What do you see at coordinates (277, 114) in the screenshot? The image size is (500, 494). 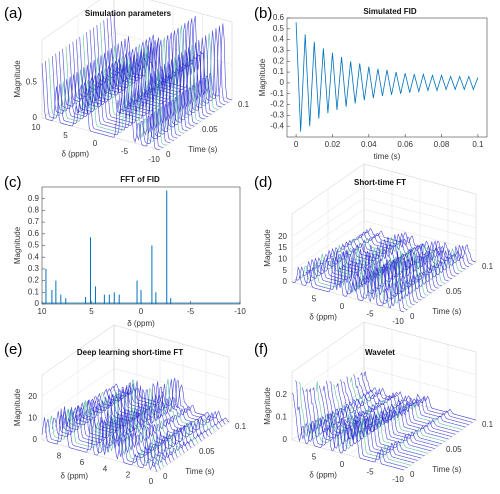 I see `y-tick-label: -0.3` at bounding box center [277, 114].